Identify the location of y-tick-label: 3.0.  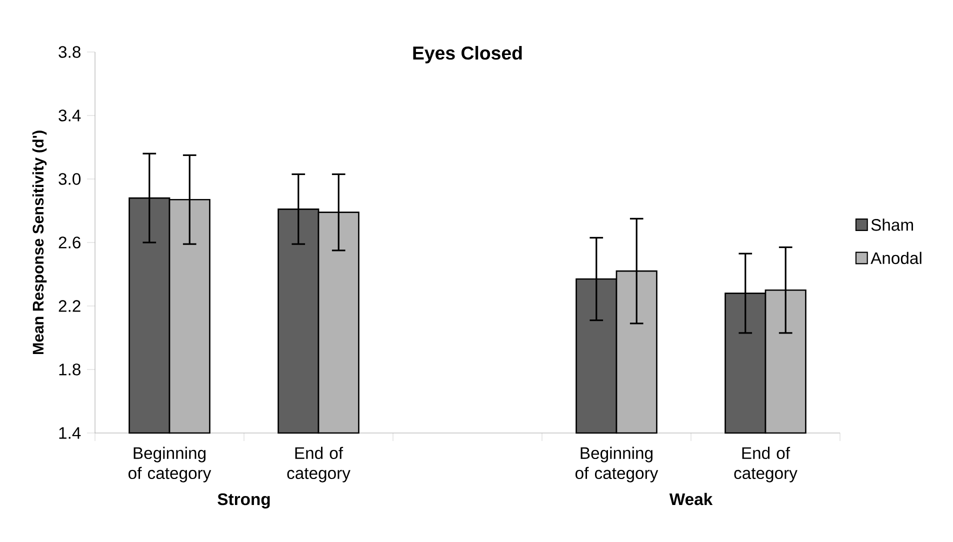
(69, 179).